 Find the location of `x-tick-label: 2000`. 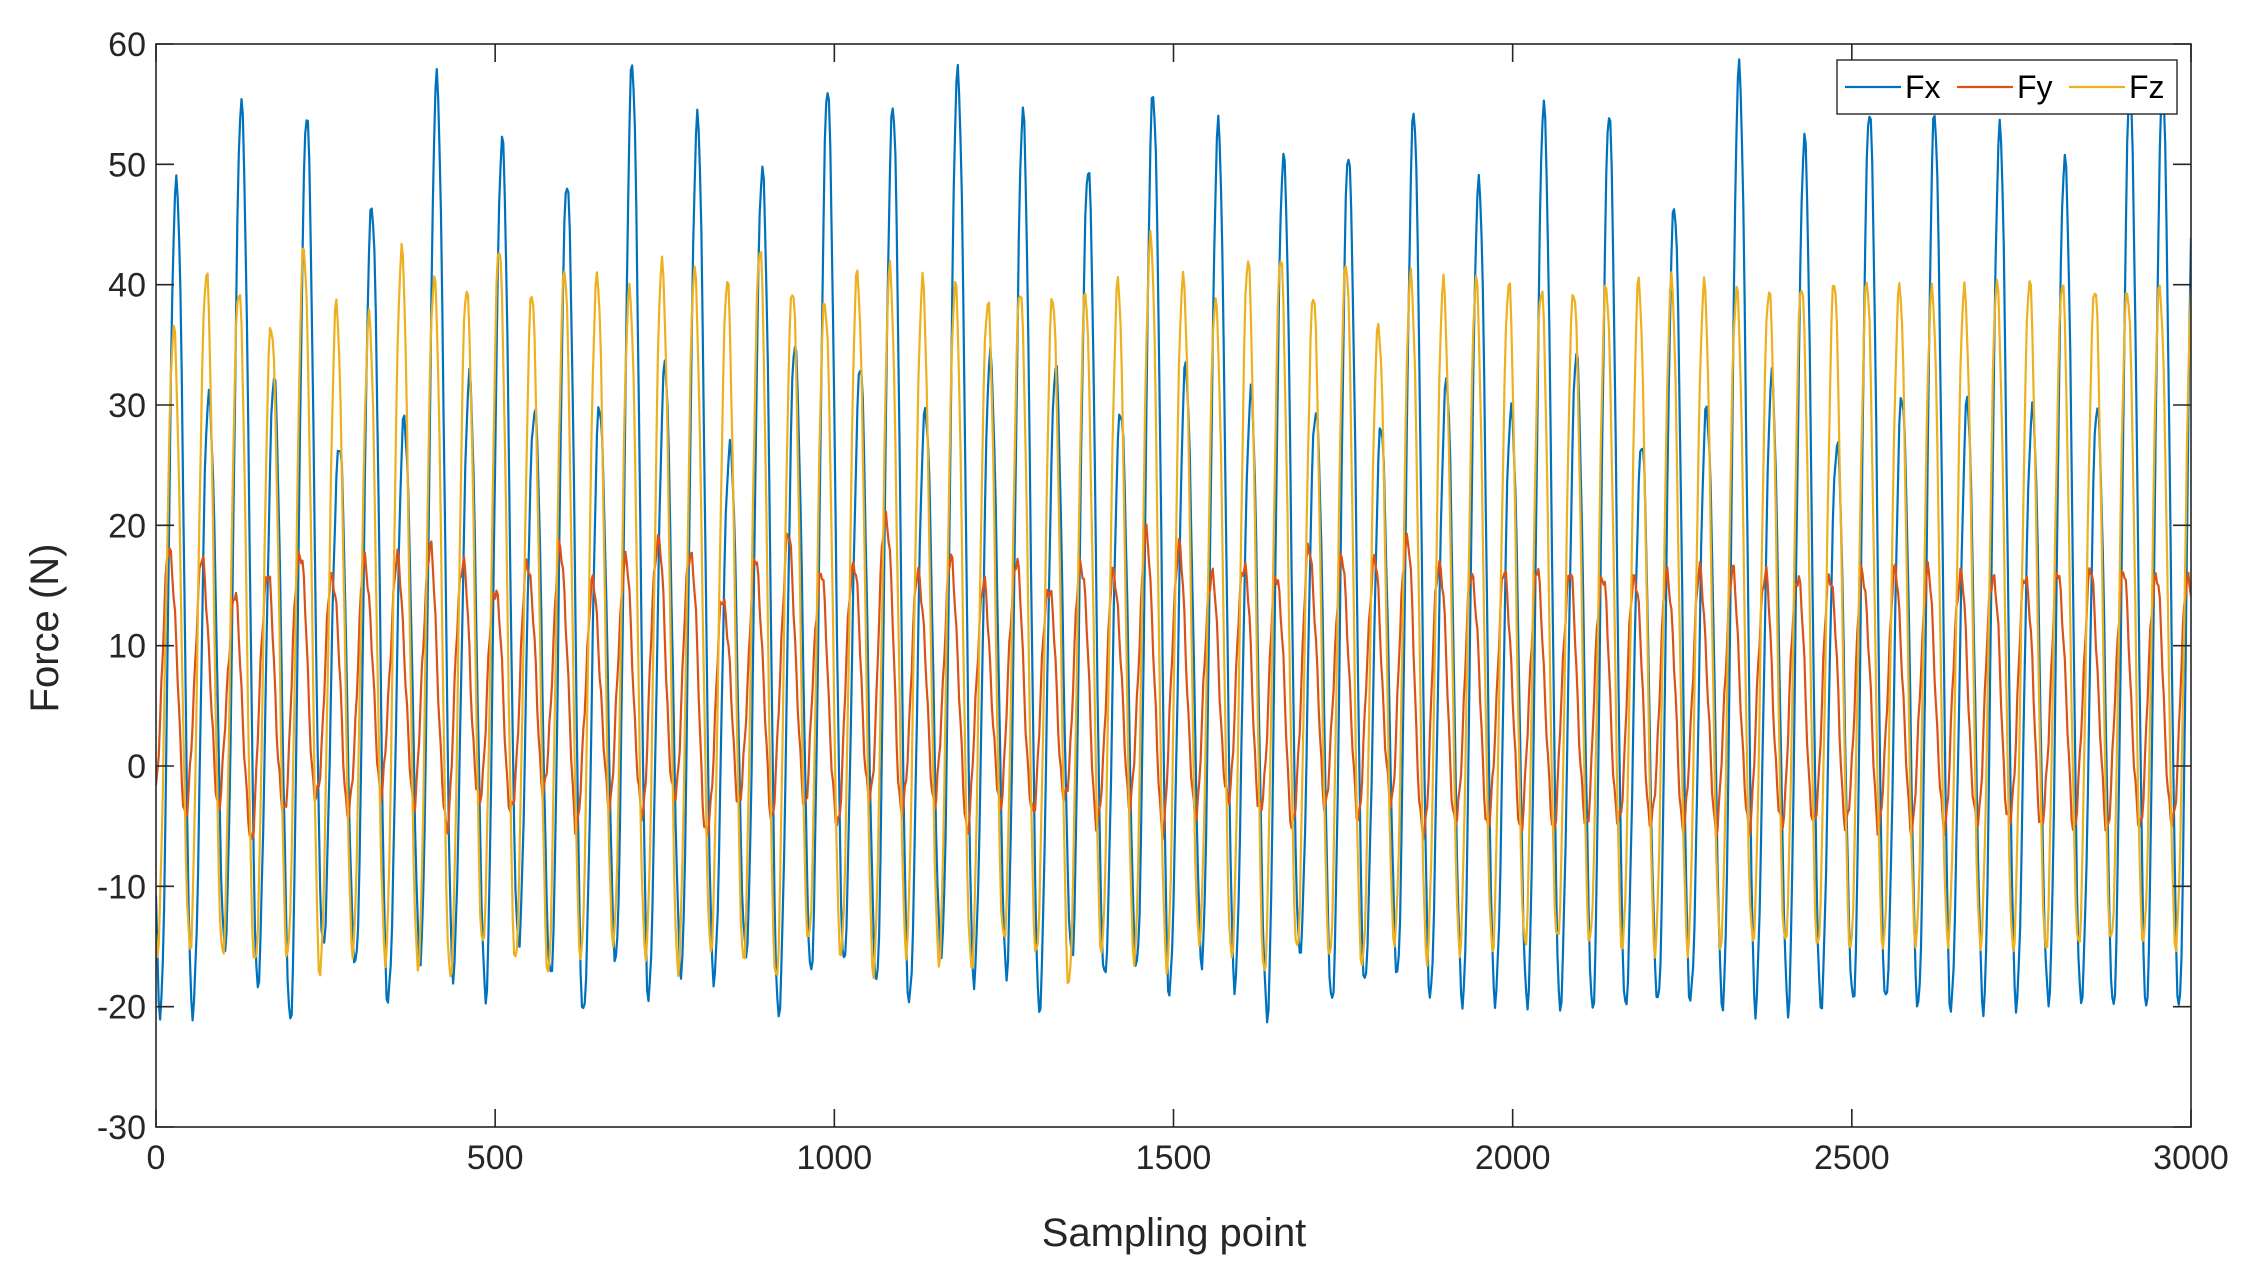

x-tick-label: 2000 is located at coordinates (1513, 1158).